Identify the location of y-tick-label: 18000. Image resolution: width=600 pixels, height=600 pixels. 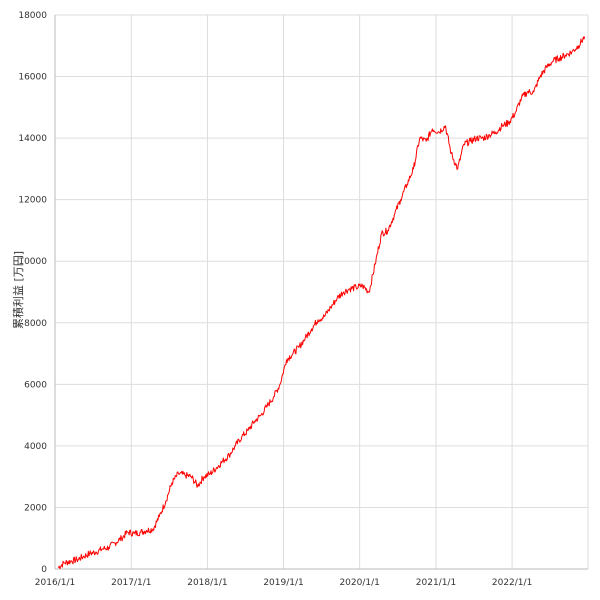
(32, 16).